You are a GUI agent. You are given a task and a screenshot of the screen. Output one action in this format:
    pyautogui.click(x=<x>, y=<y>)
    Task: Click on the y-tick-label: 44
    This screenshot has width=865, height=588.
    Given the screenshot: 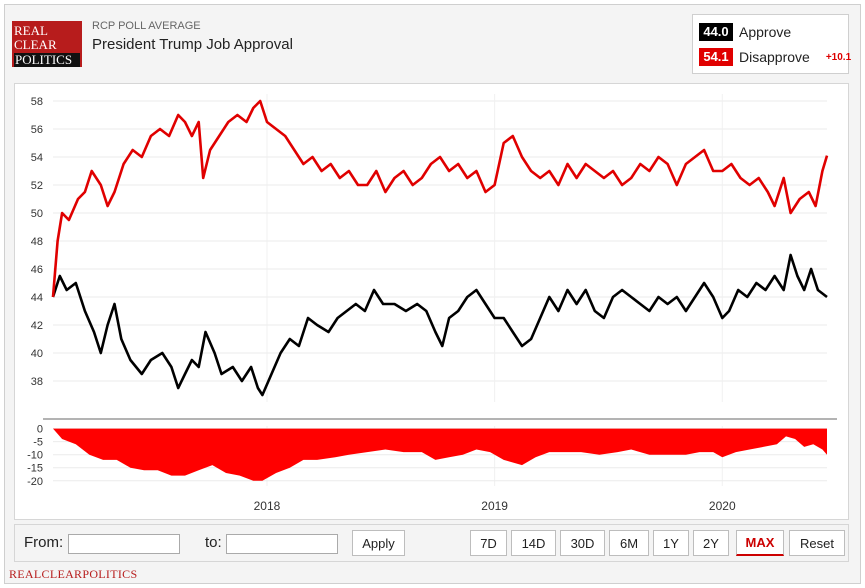 What is the action you would take?
    pyautogui.click(x=37, y=298)
    